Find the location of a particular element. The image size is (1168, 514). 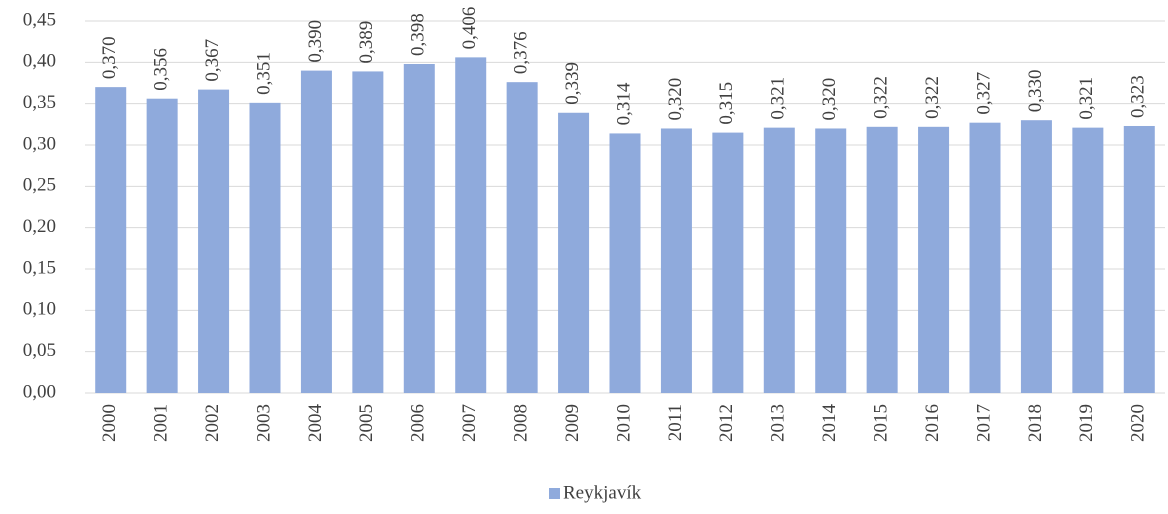

value-label: 0,390 is located at coordinates (315, 41).